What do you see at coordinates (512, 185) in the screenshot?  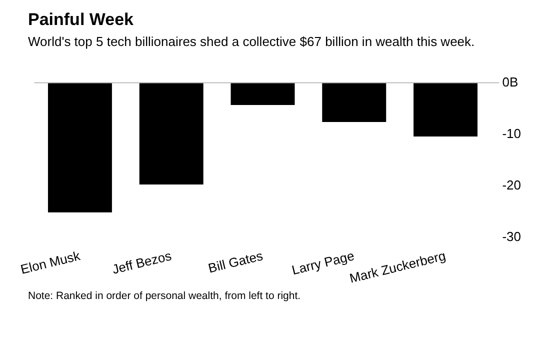 I see `y-tick-label: -20` at bounding box center [512, 185].